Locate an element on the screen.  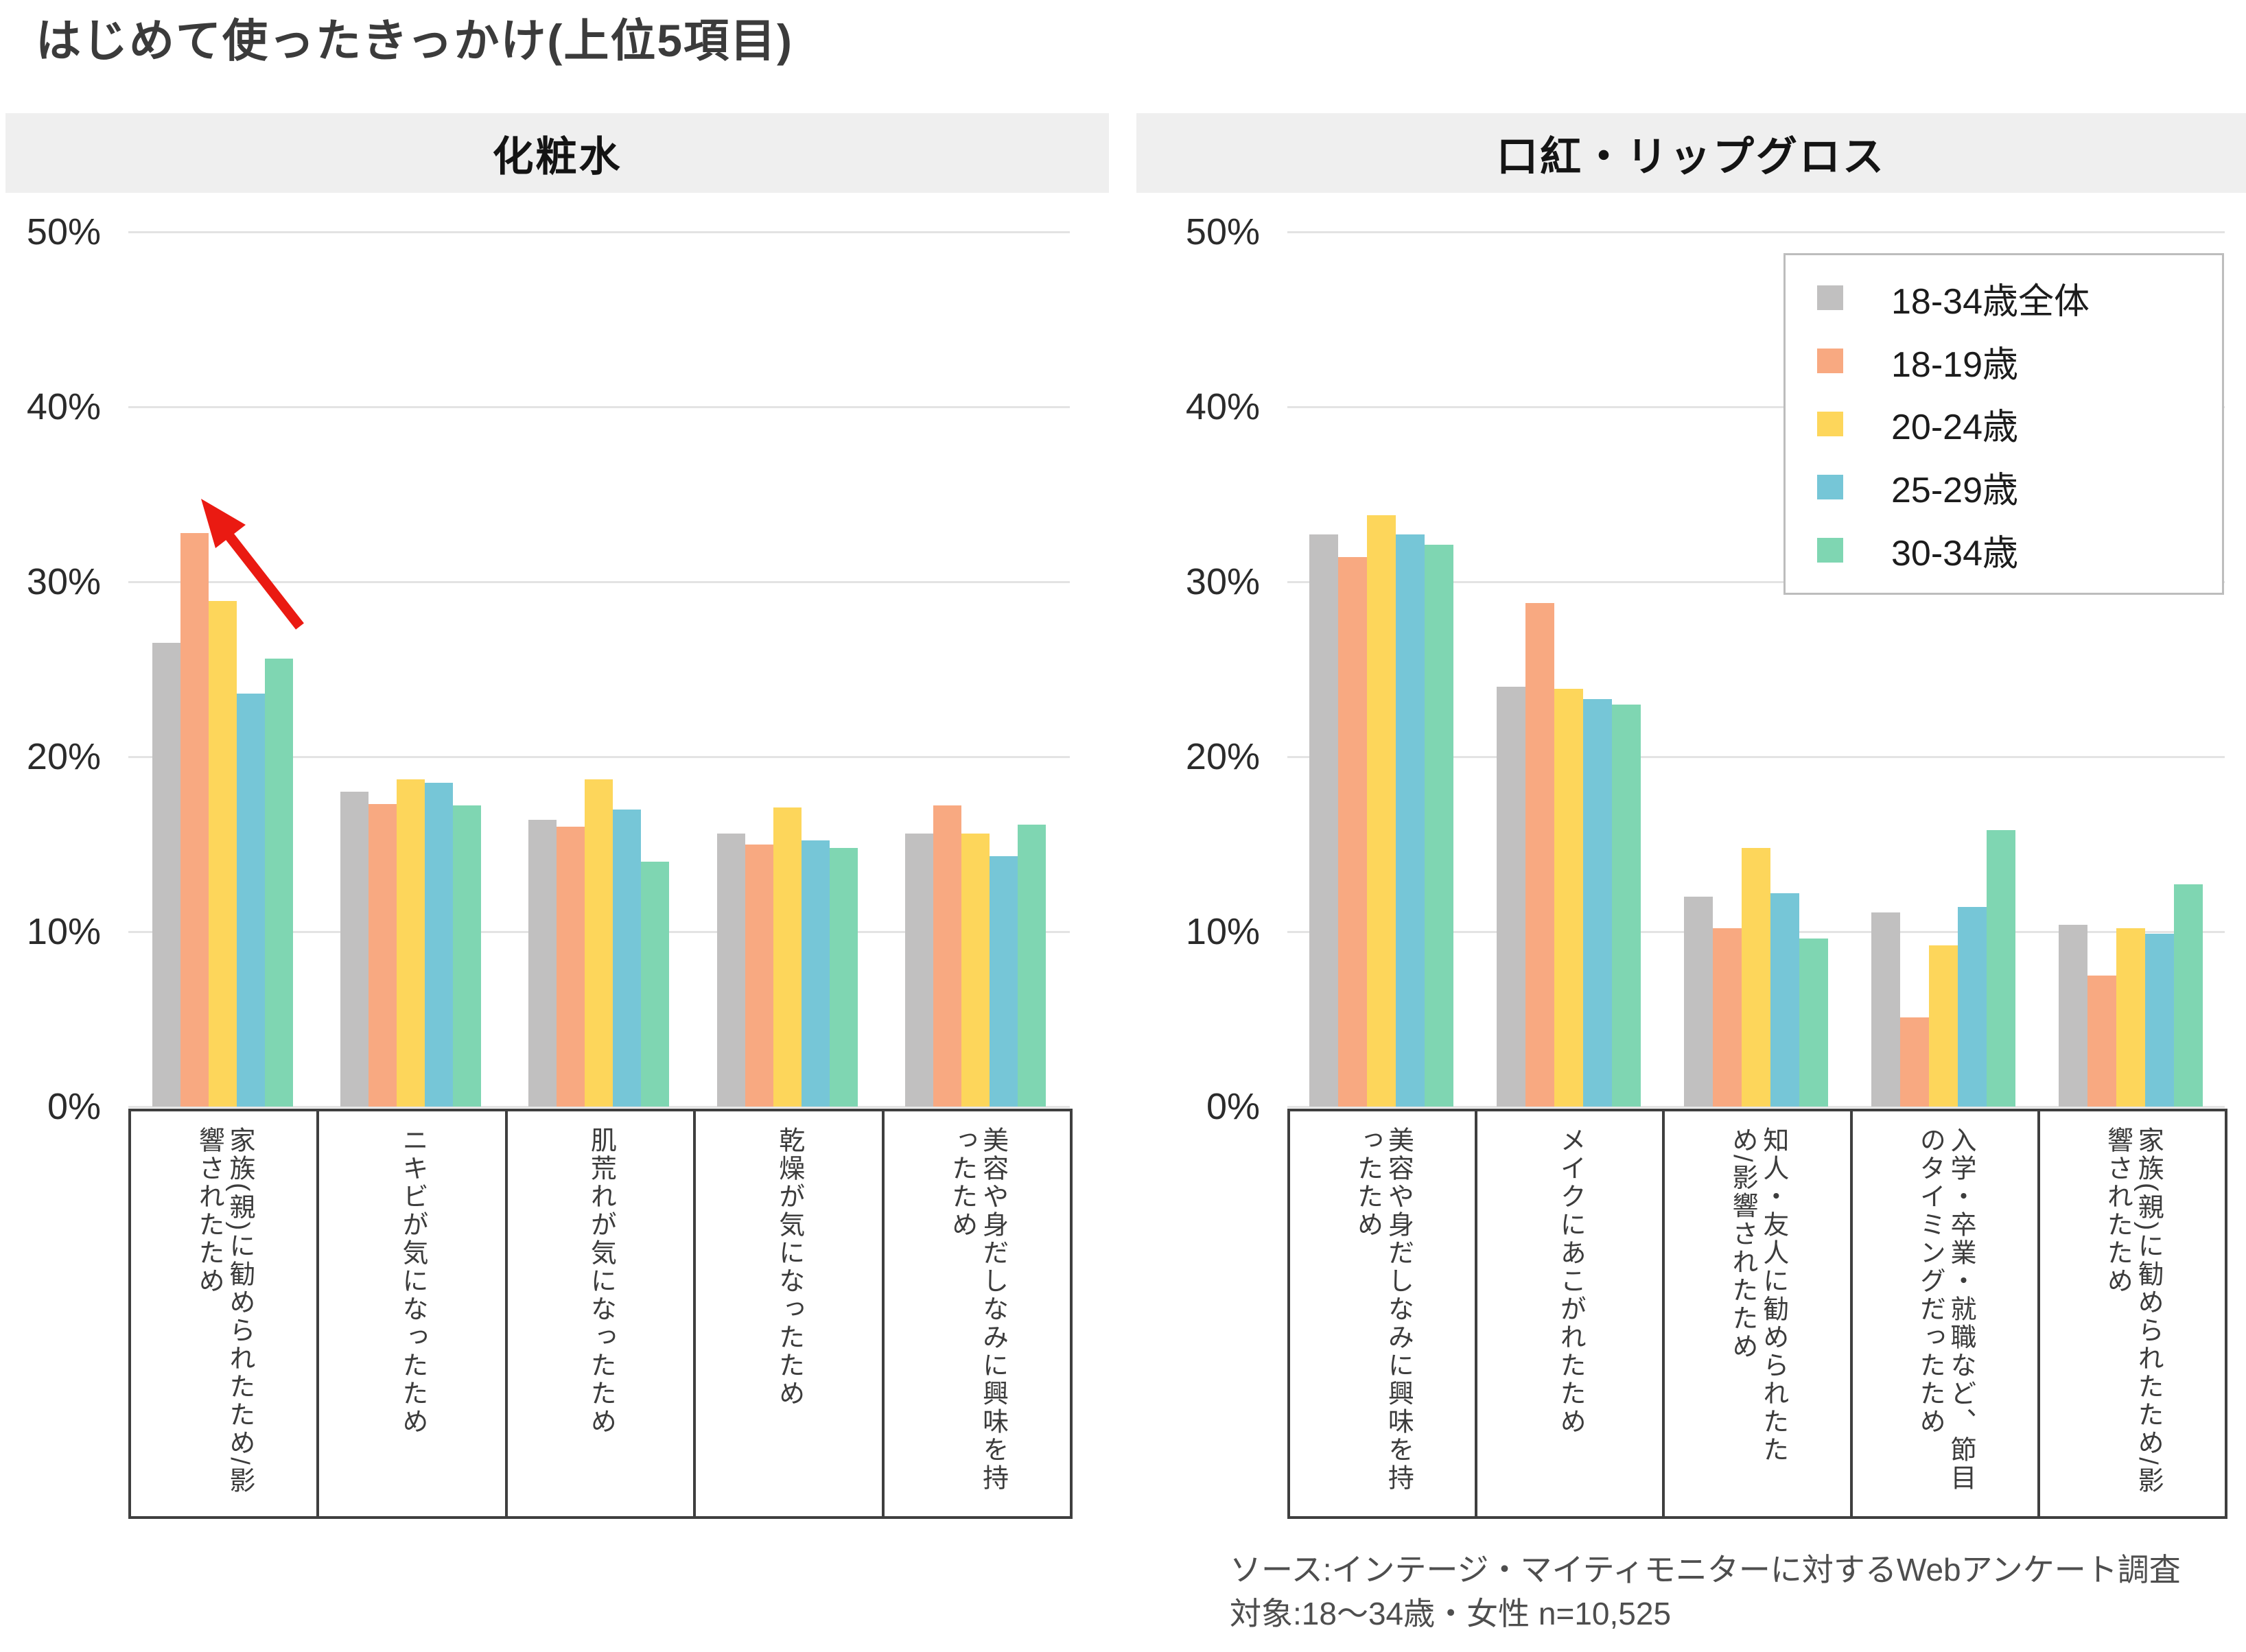
y-tick-label: 40% is located at coordinates (63, 406).